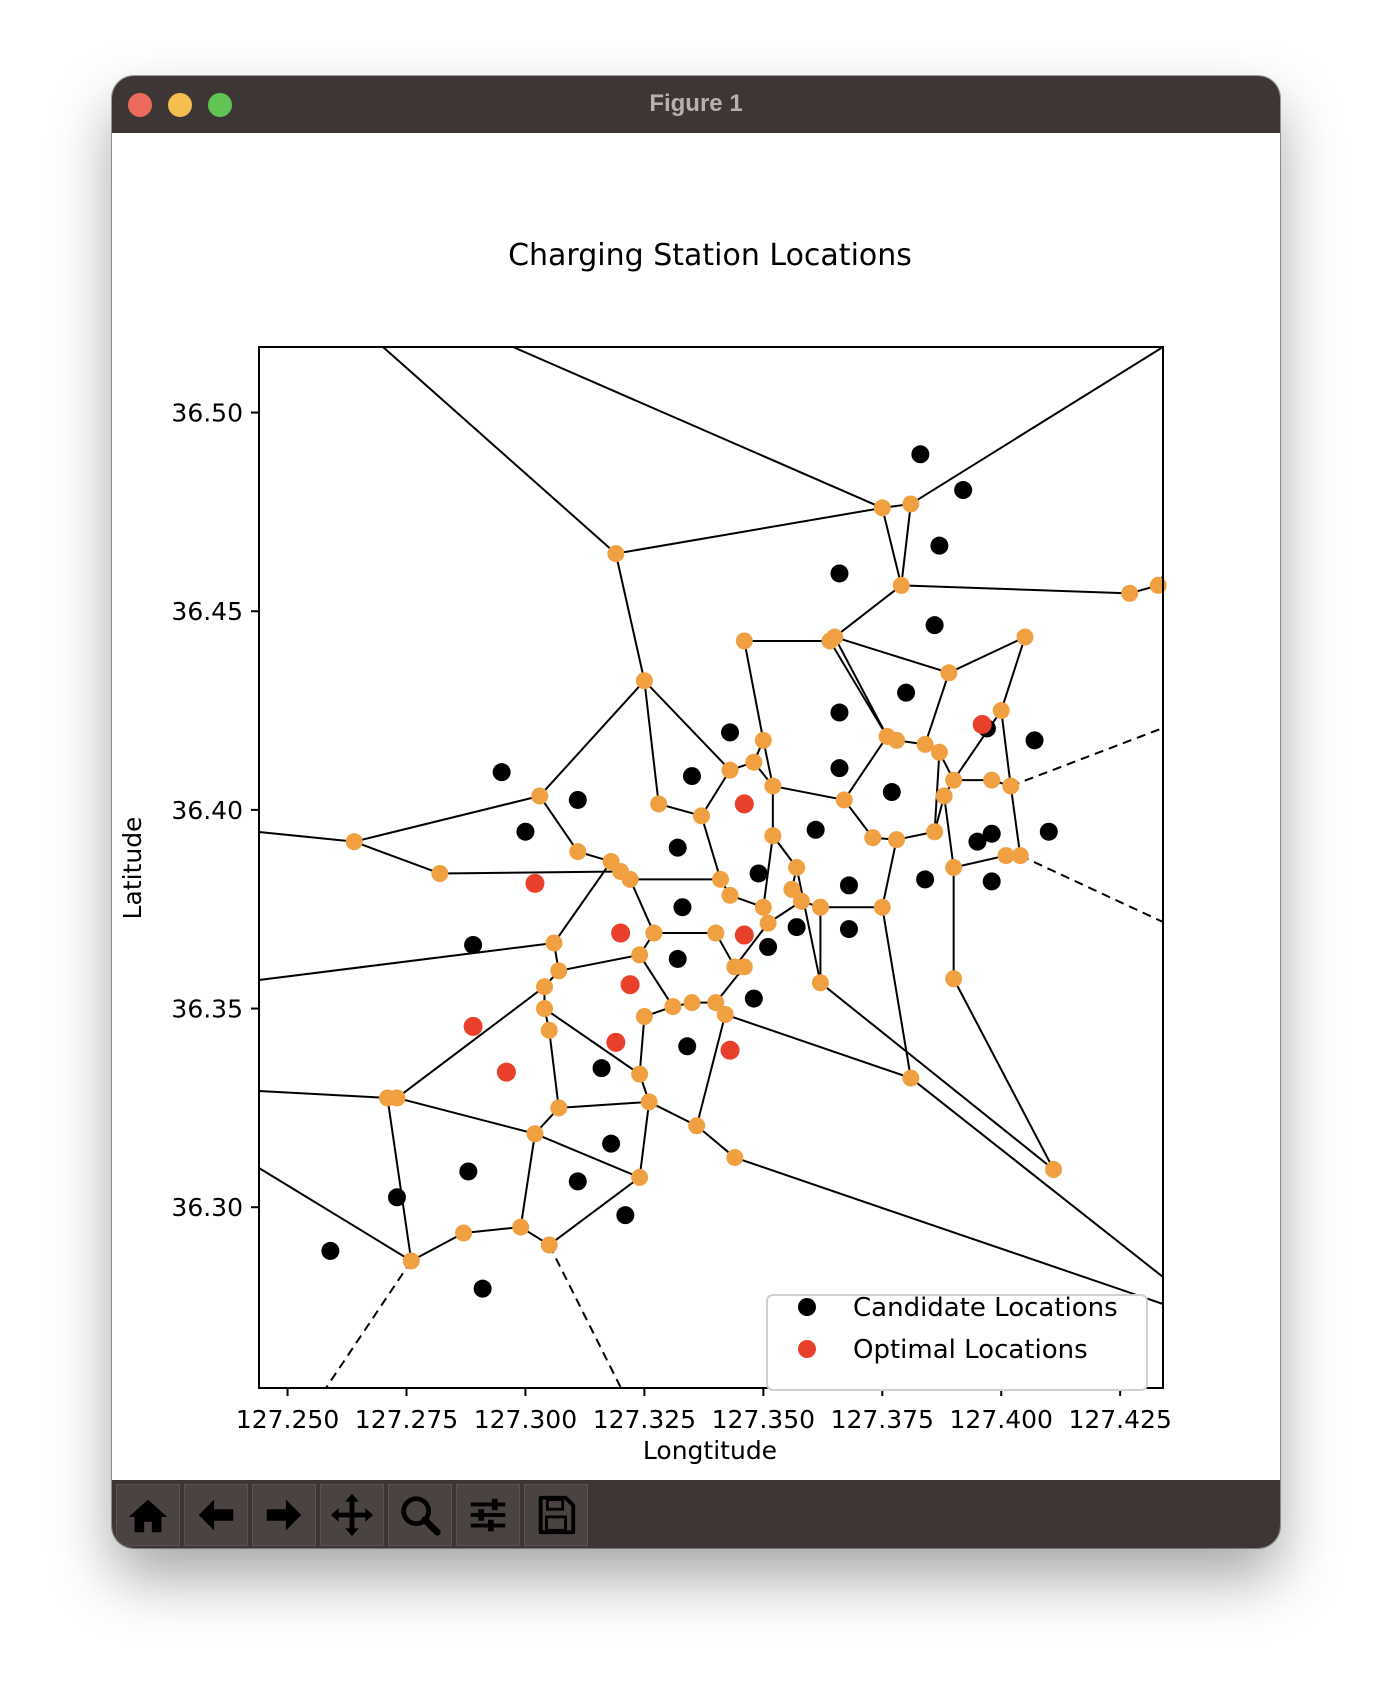  I want to click on voronoi-ray, so click(1037, 1177).